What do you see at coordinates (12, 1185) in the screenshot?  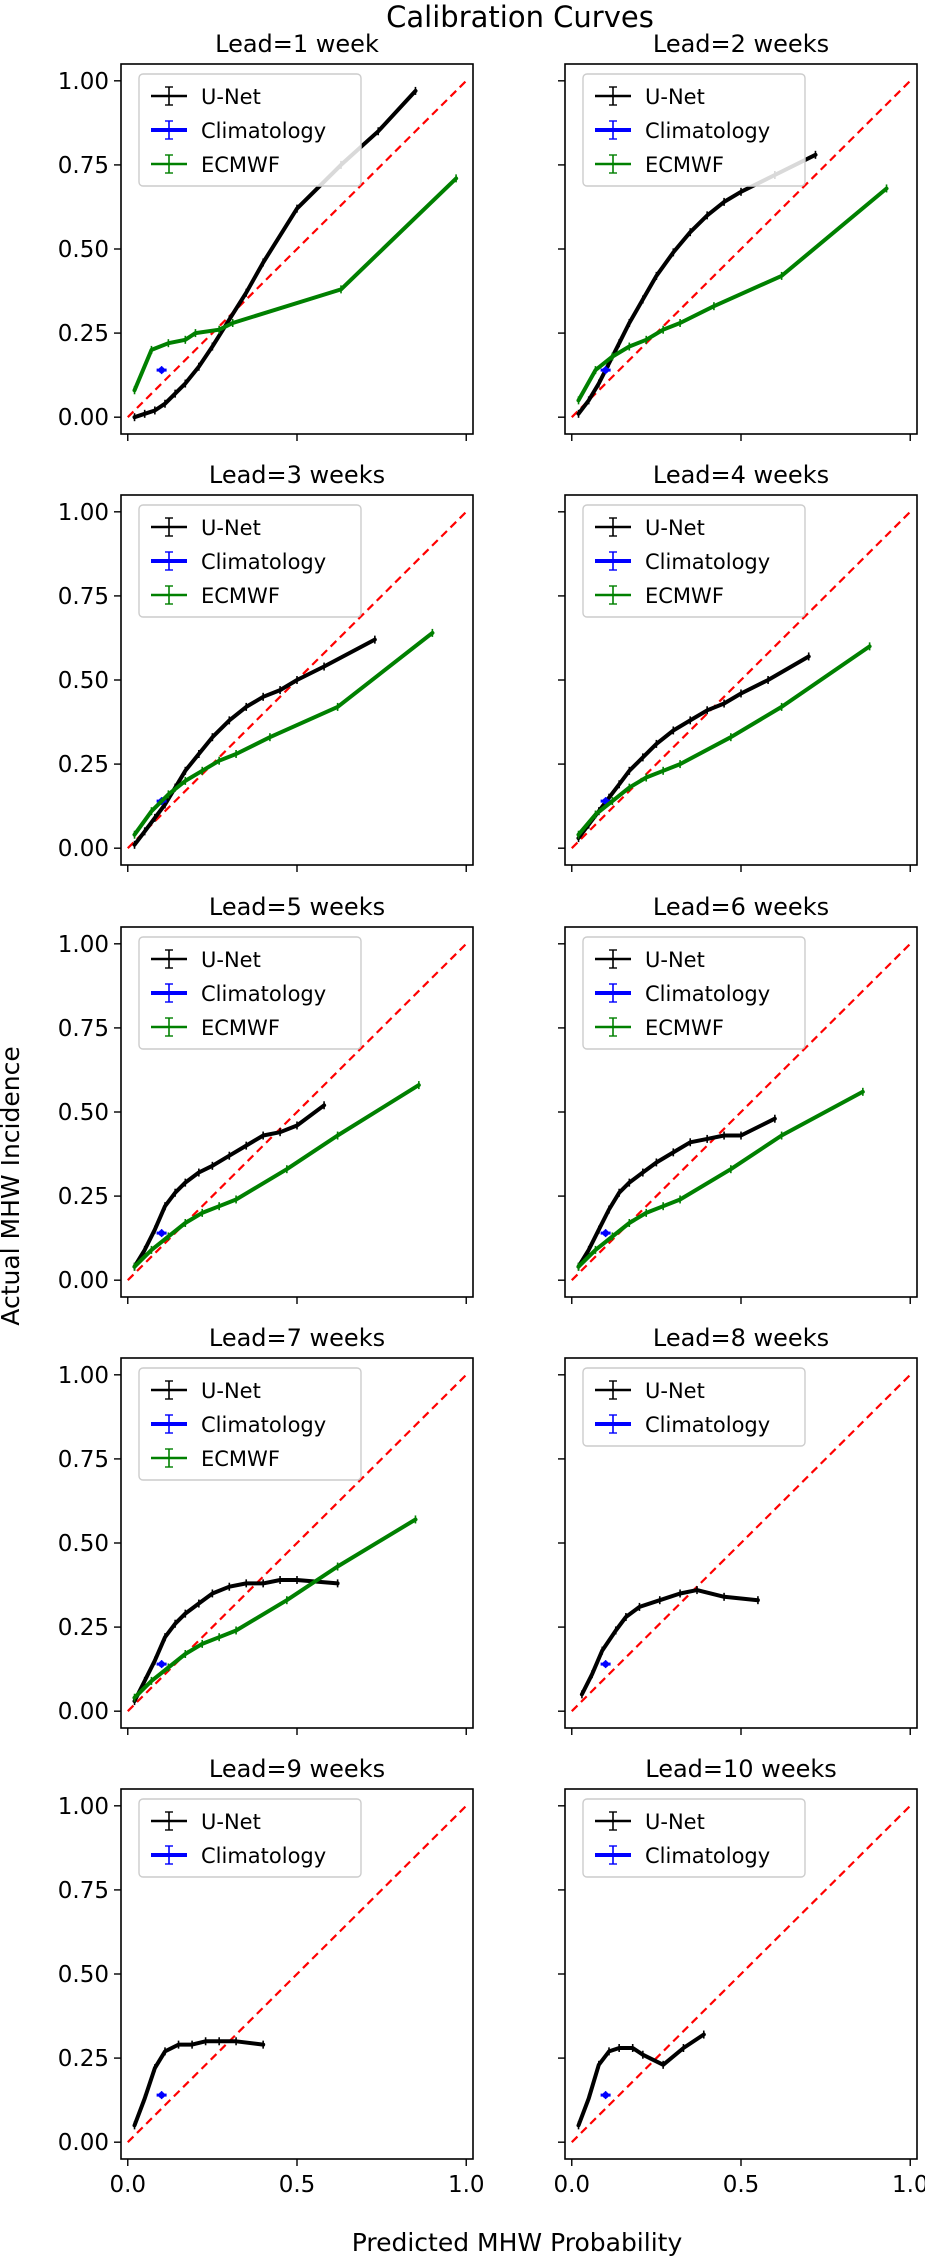 I see `y-axis-label: Actual MHW Incidence` at bounding box center [12, 1185].